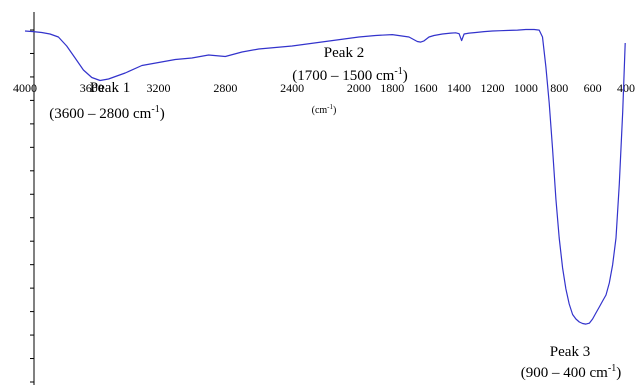 Image resolution: width=644 pixels, height=390 pixels. I want to click on peak-label: Peak 1, so click(110, 88).